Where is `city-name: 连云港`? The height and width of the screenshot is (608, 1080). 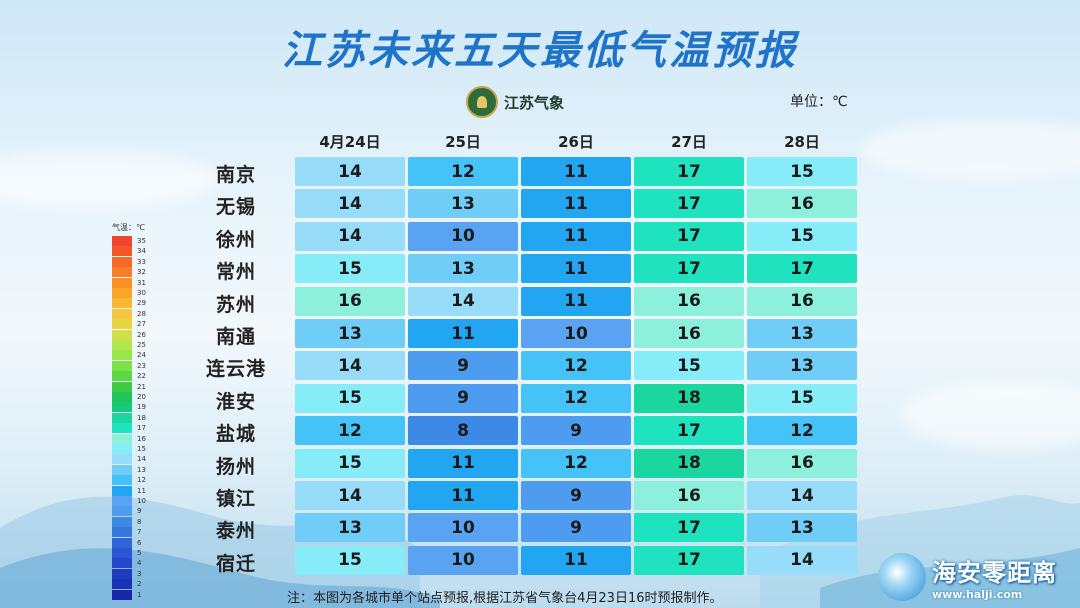
city-name: 连云港 is located at coordinates (235, 369).